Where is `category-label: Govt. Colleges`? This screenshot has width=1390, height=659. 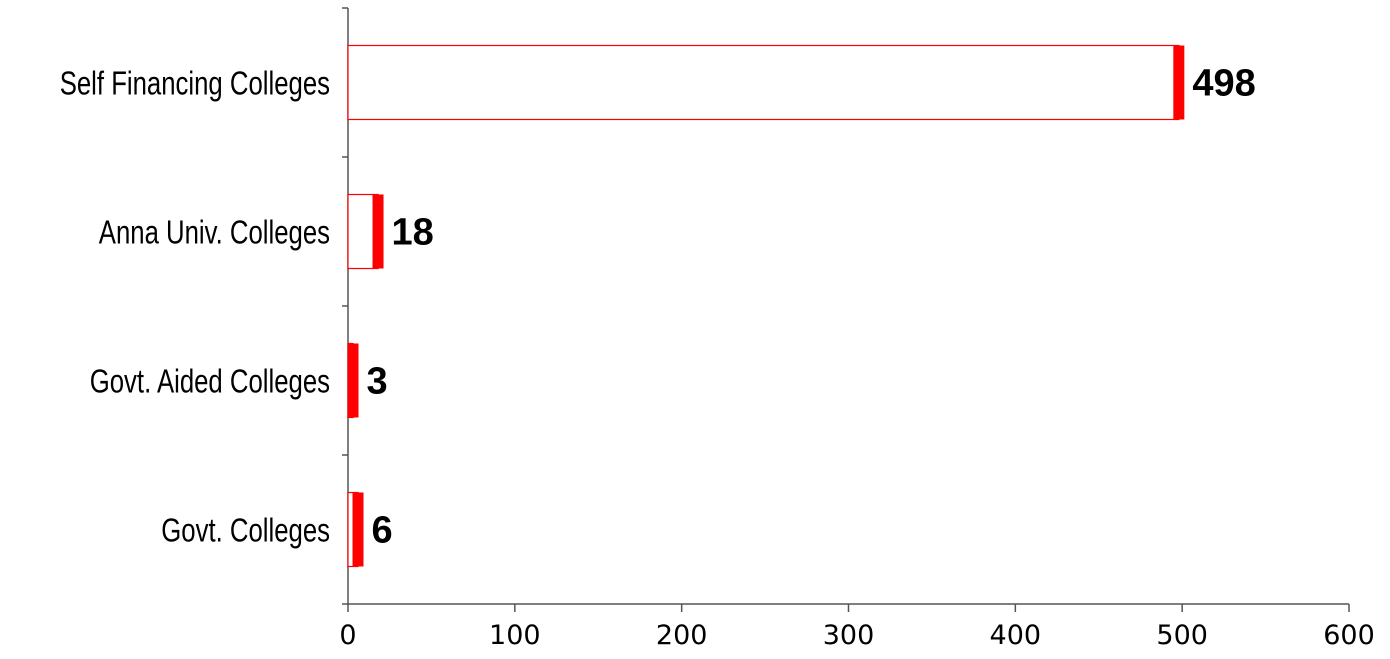
category-label: Govt. Colleges is located at coordinates (245, 531).